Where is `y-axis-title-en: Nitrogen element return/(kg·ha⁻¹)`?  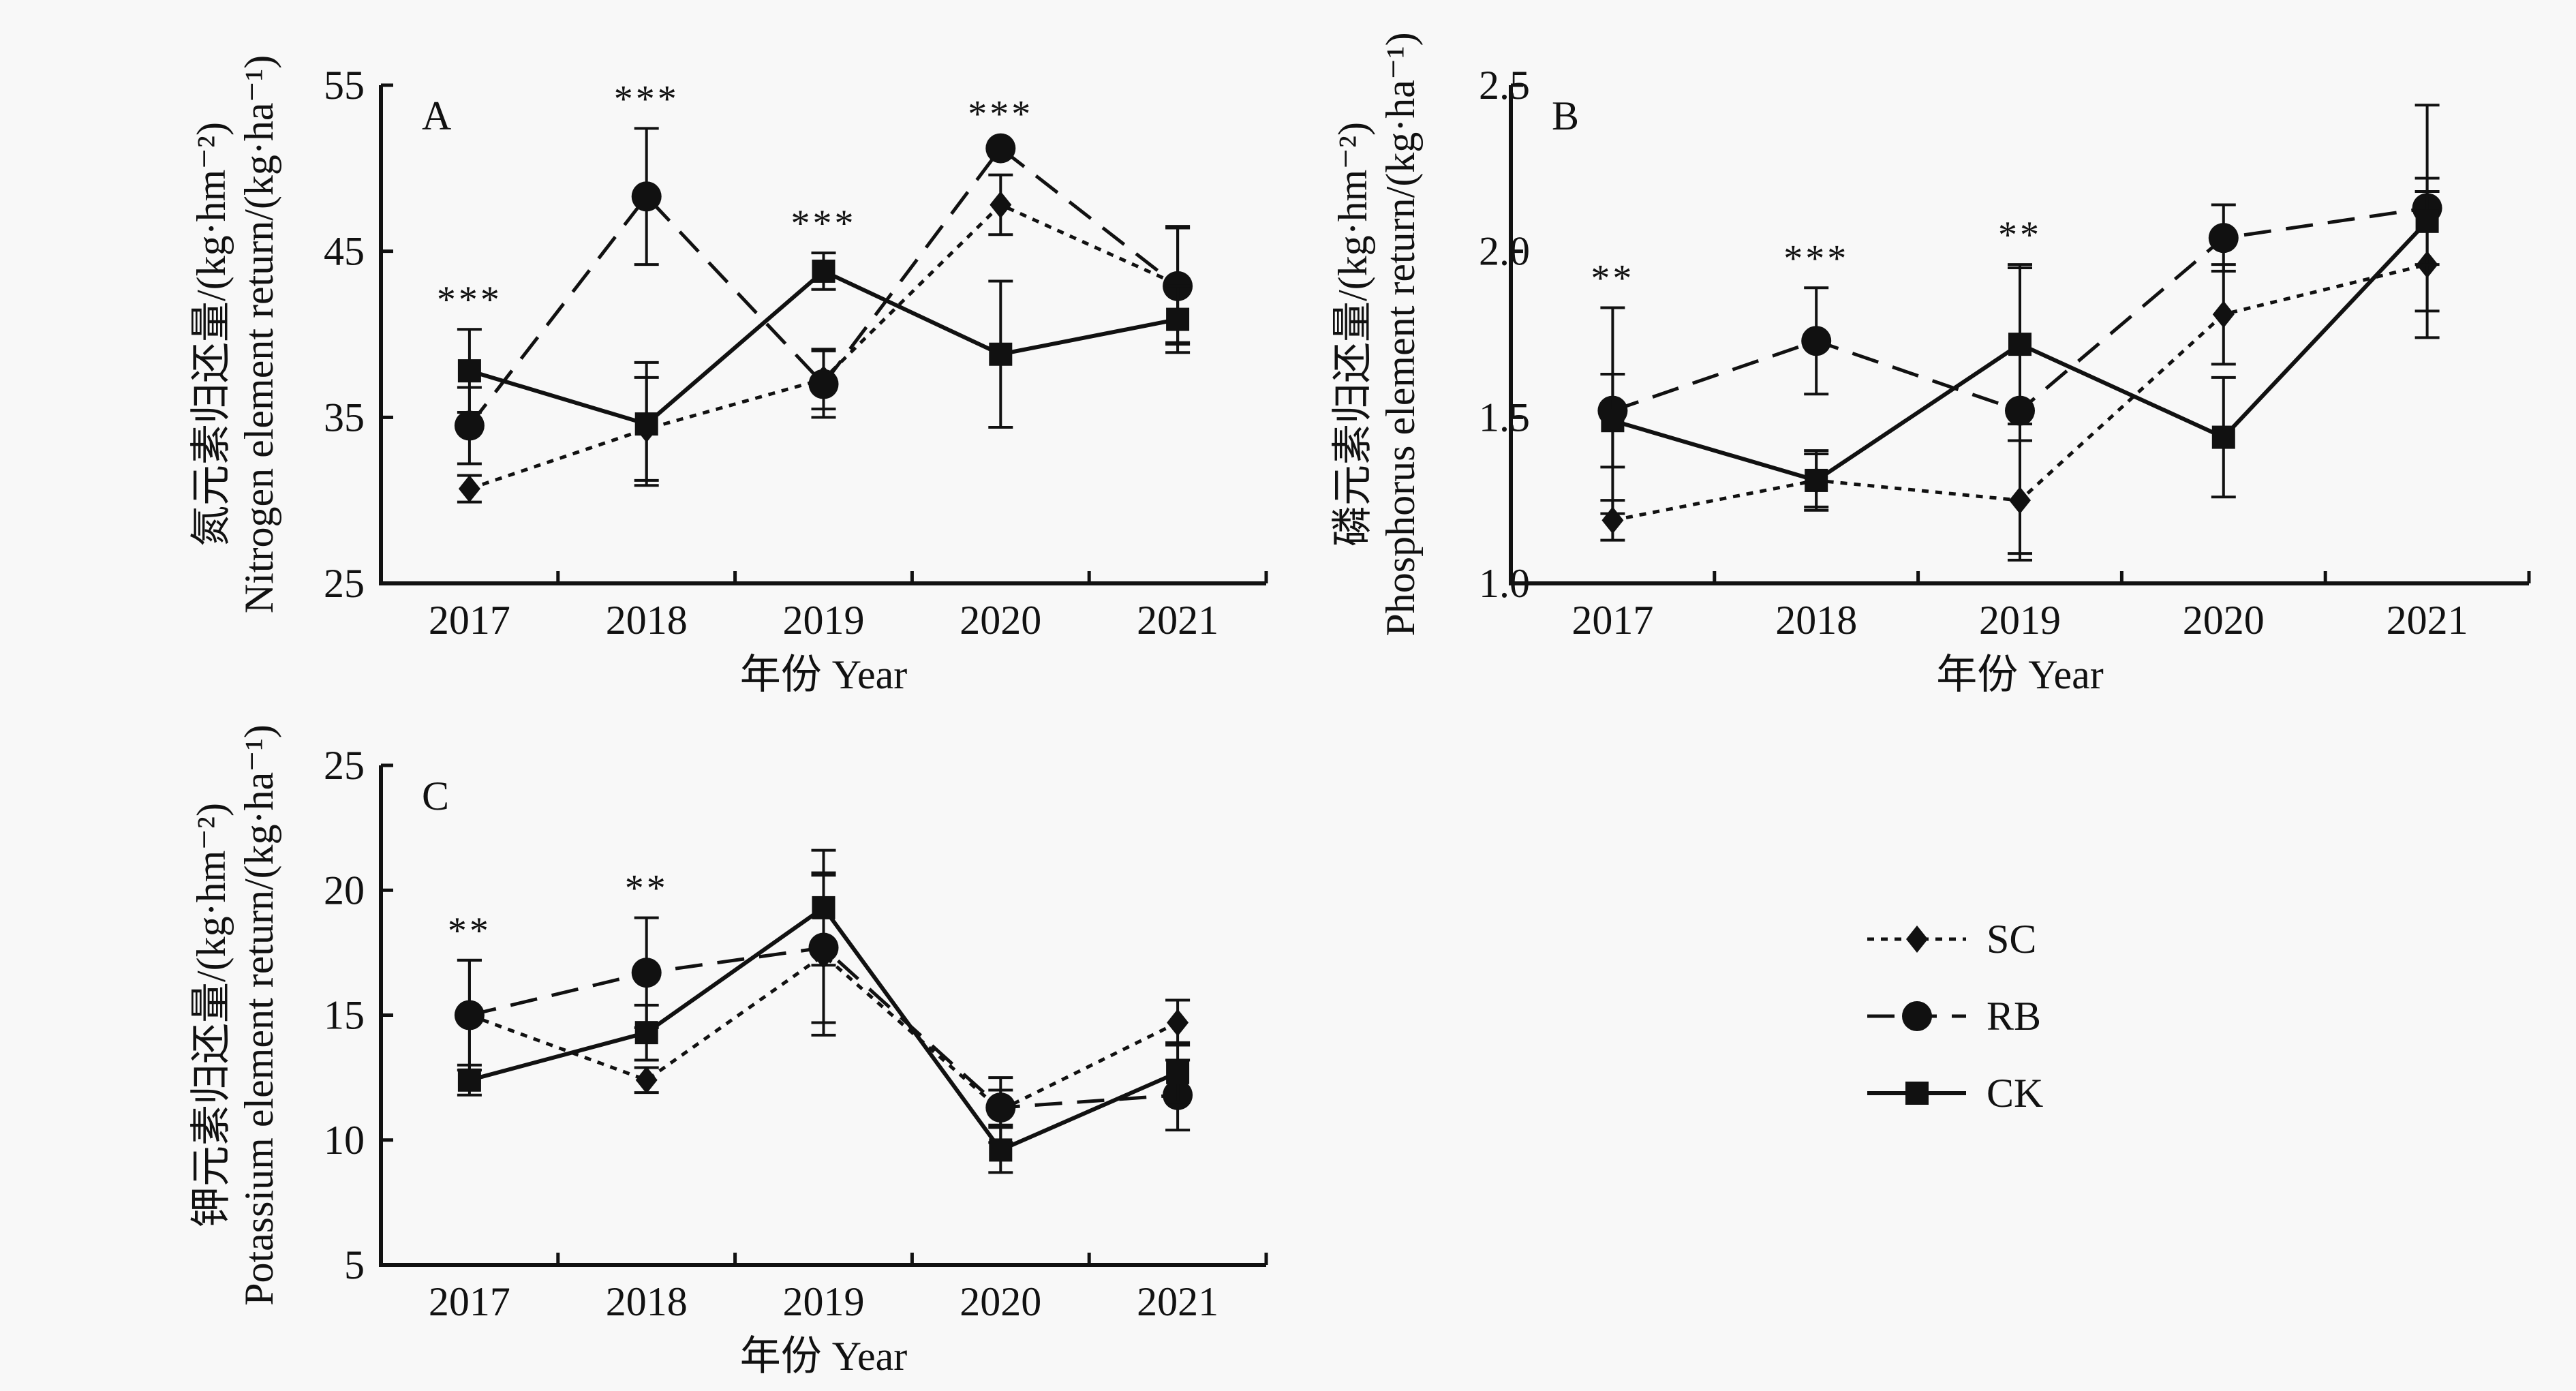 y-axis-title-en: Nitrogen element return/(kg·ha⁻¹) is located at coordinates (258, 334).